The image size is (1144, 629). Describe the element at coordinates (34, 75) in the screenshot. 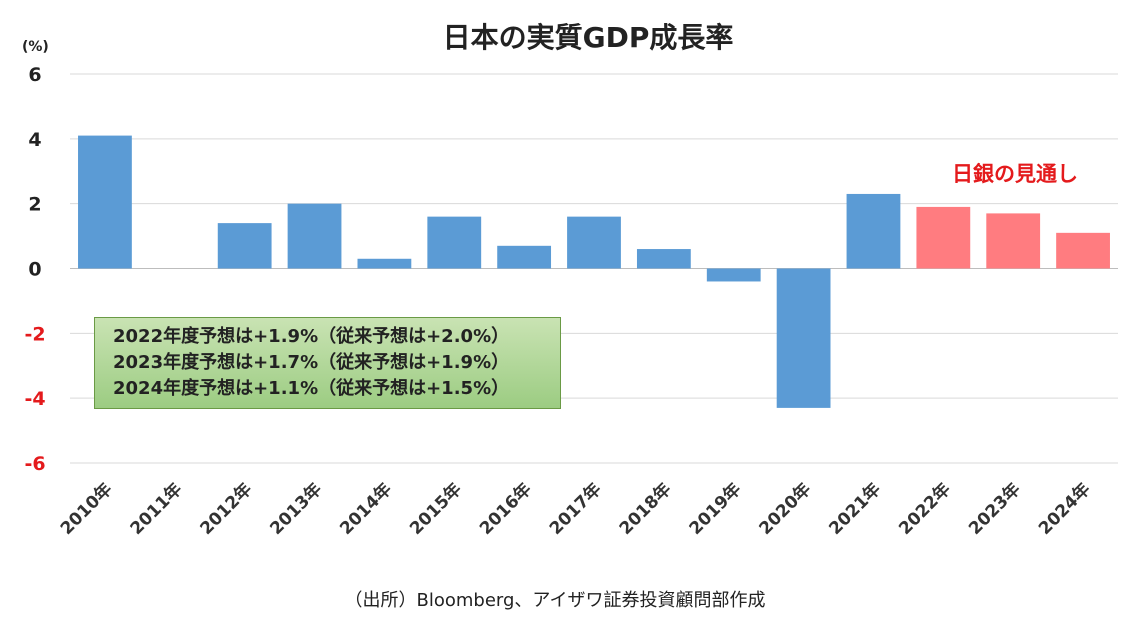

I see `y-tick-label: 6` at that location.